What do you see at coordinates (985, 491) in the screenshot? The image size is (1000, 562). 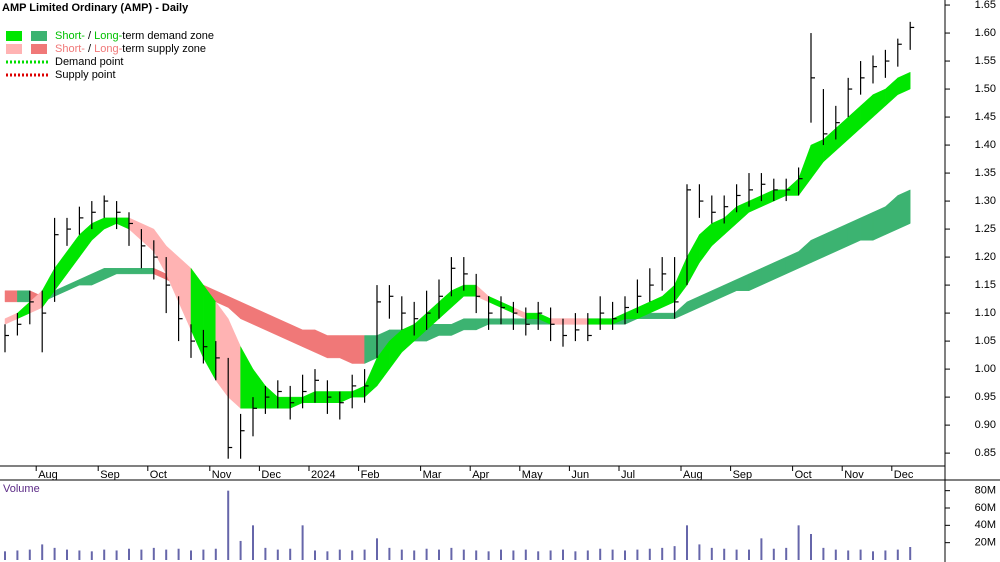 I see `volume-tick-label: 80M` at bounding box center [985, 491].